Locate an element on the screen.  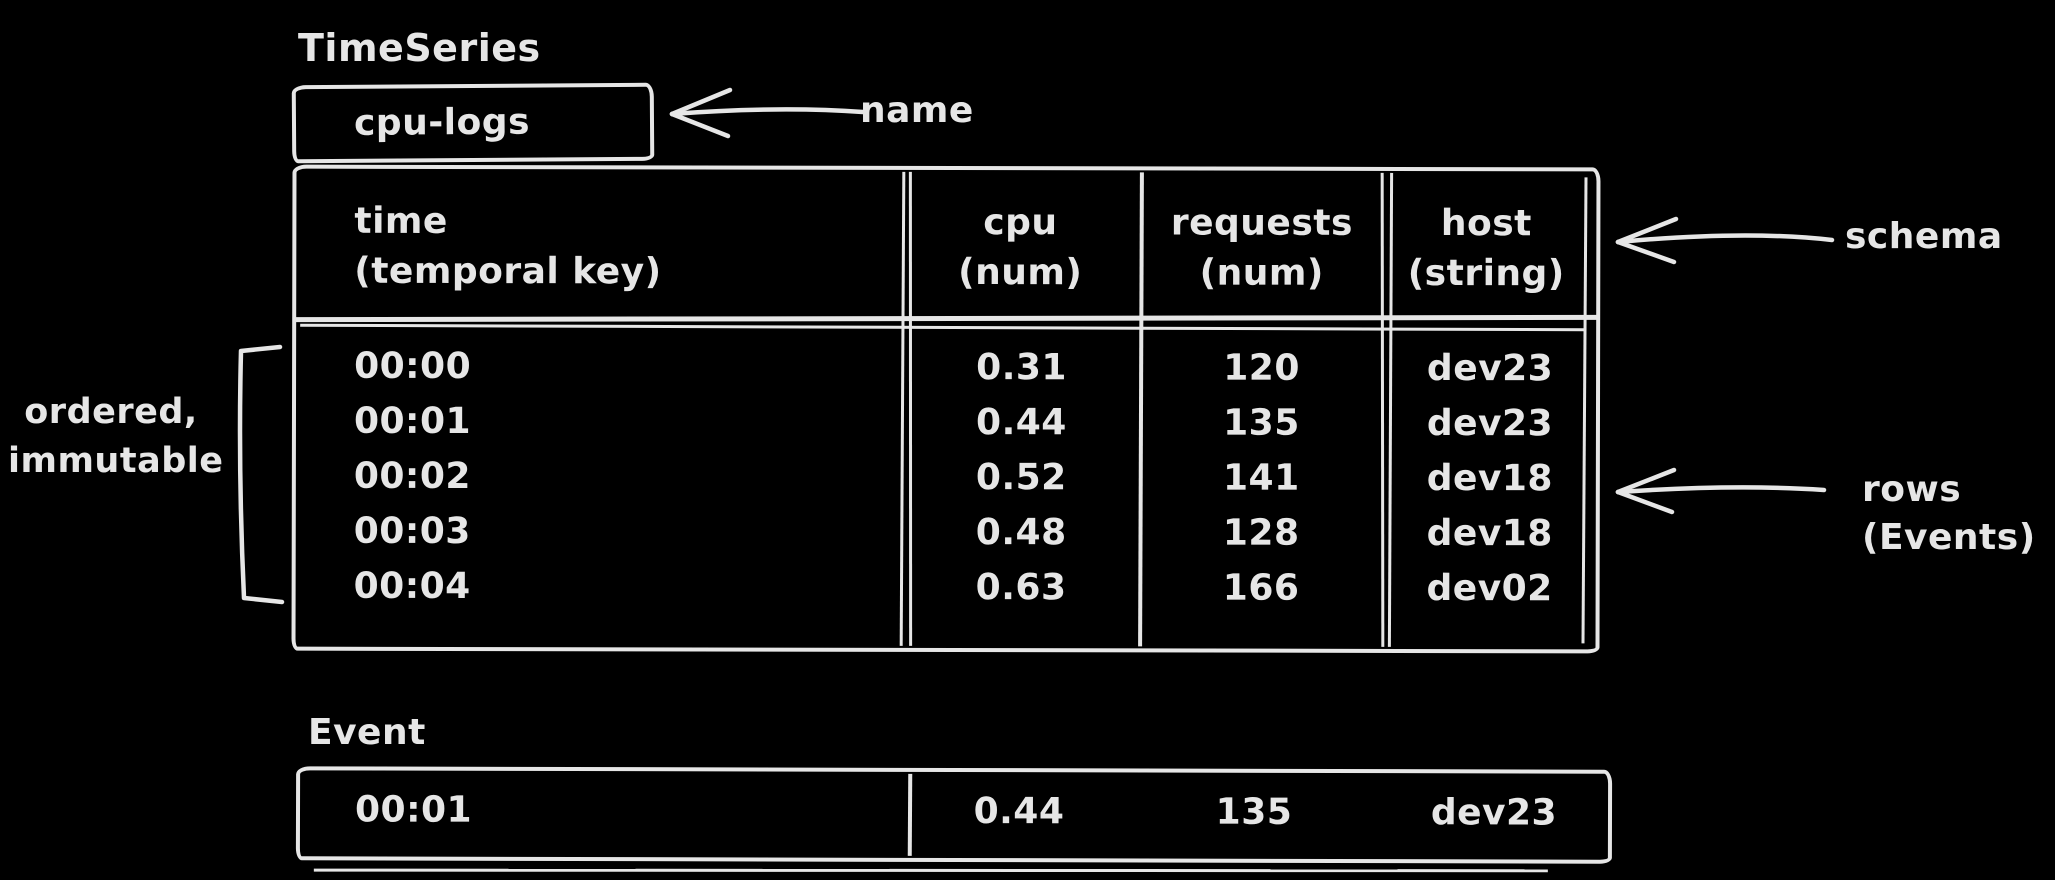
table-row: 00:01 0.44 135 dev23 is located at coordinates (946, 423).